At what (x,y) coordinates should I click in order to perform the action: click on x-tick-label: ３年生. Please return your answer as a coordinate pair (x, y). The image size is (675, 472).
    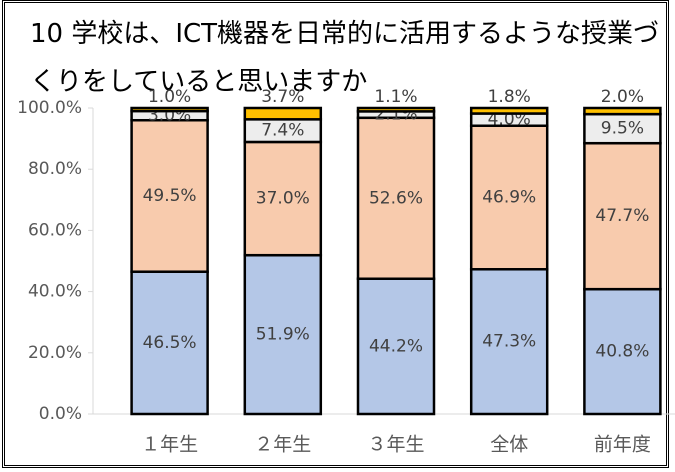
    Looking at the image, I should click on (395, 445).